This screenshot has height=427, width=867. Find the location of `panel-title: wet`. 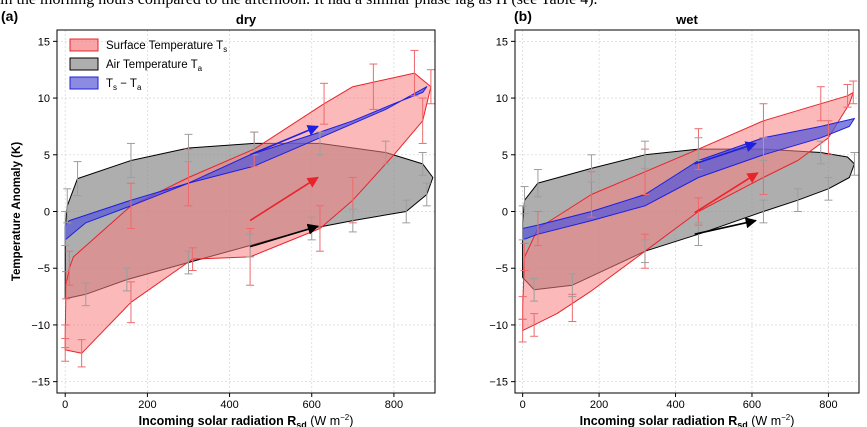

panel-title: wet is located at coordinates (686, 19).